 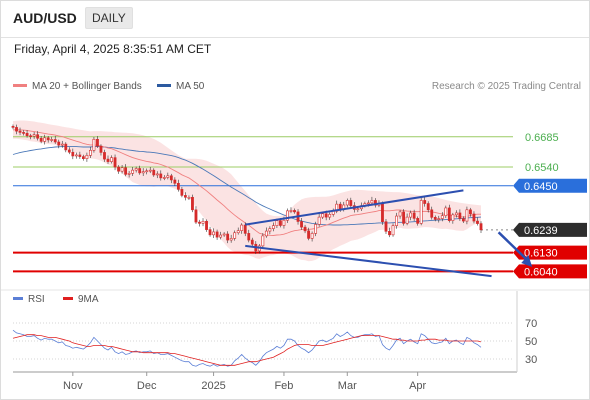 What do you see at coordinates (45, 18) in the screenshot?
I see `symbol-title: AUD/USD` at bounding box center [45, 18].